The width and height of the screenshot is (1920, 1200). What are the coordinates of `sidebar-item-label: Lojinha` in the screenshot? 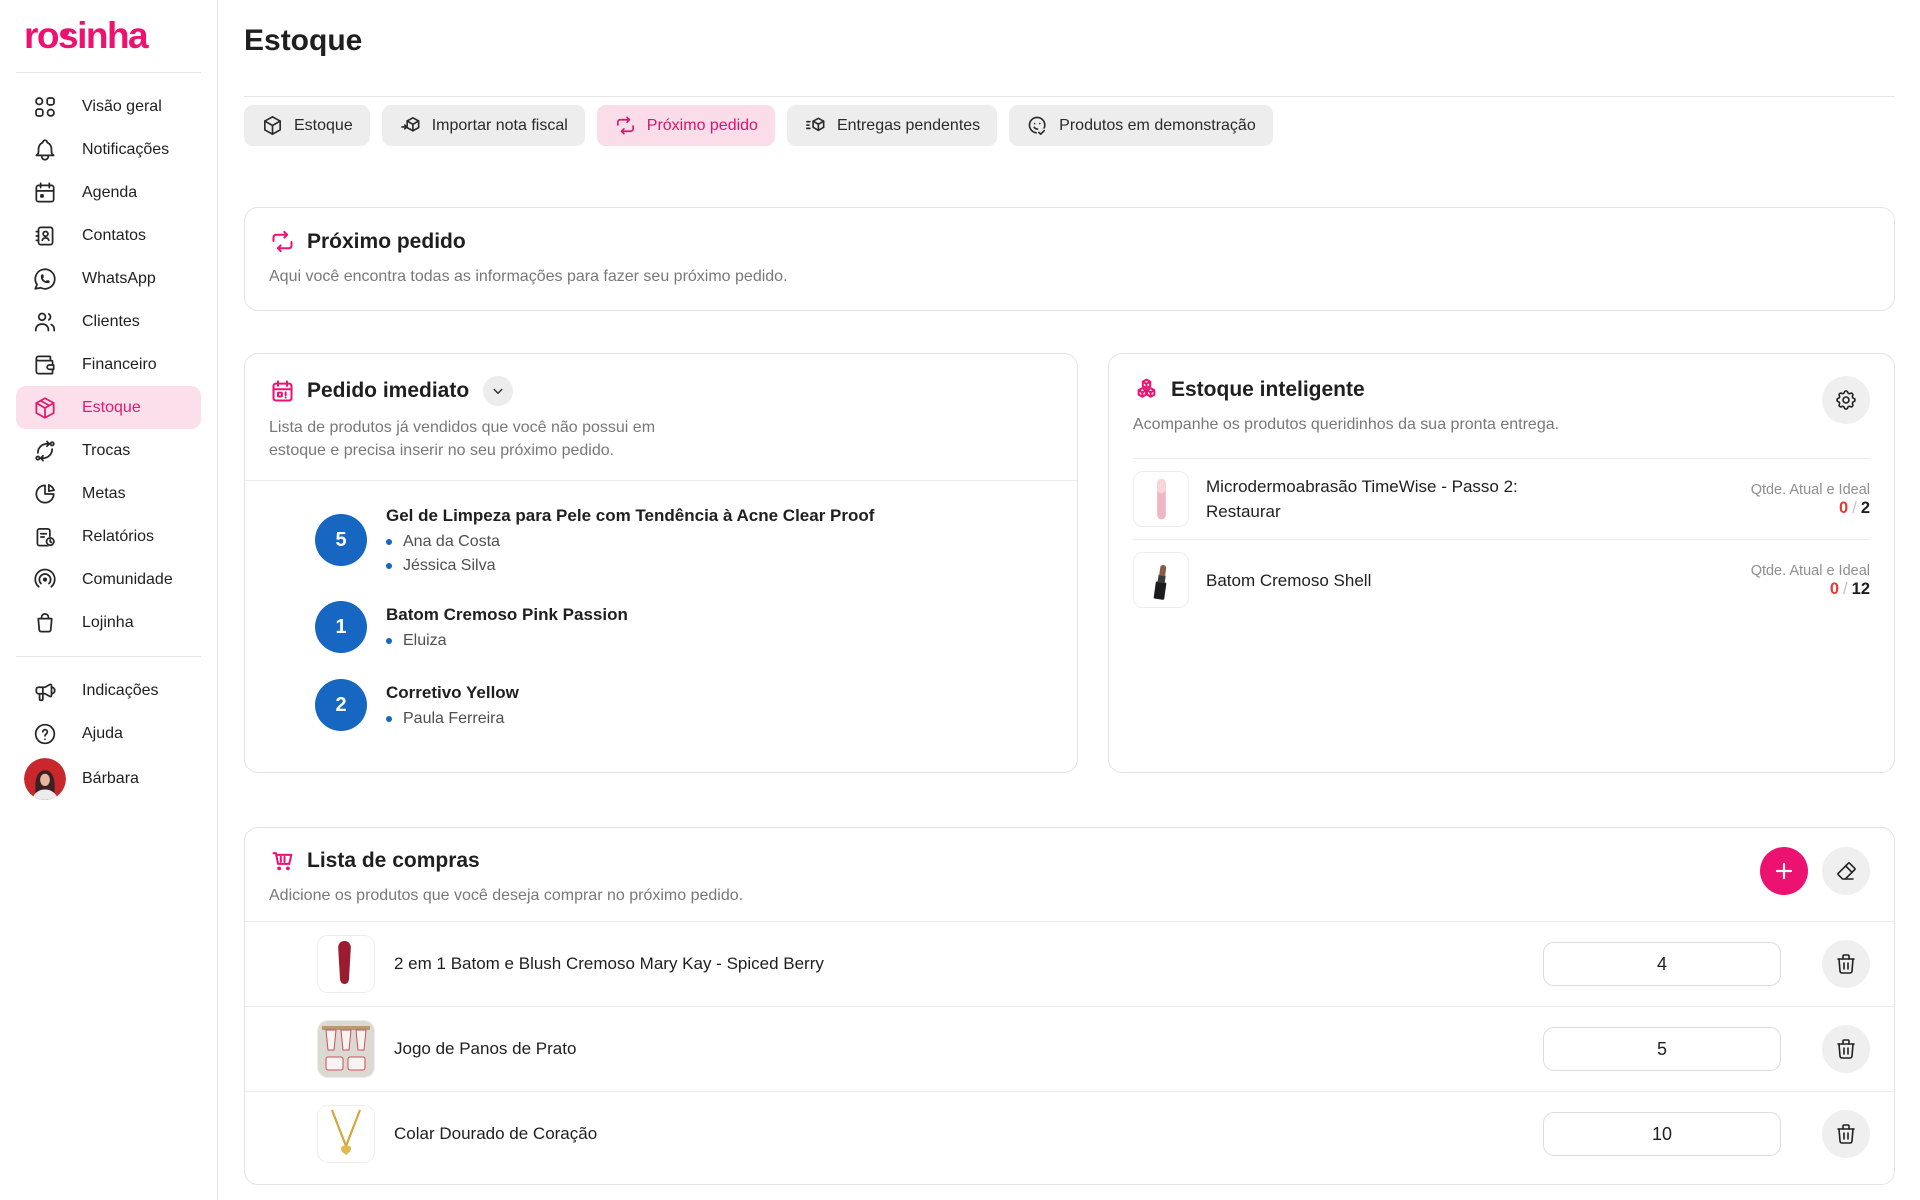 It's located at (108, 622).